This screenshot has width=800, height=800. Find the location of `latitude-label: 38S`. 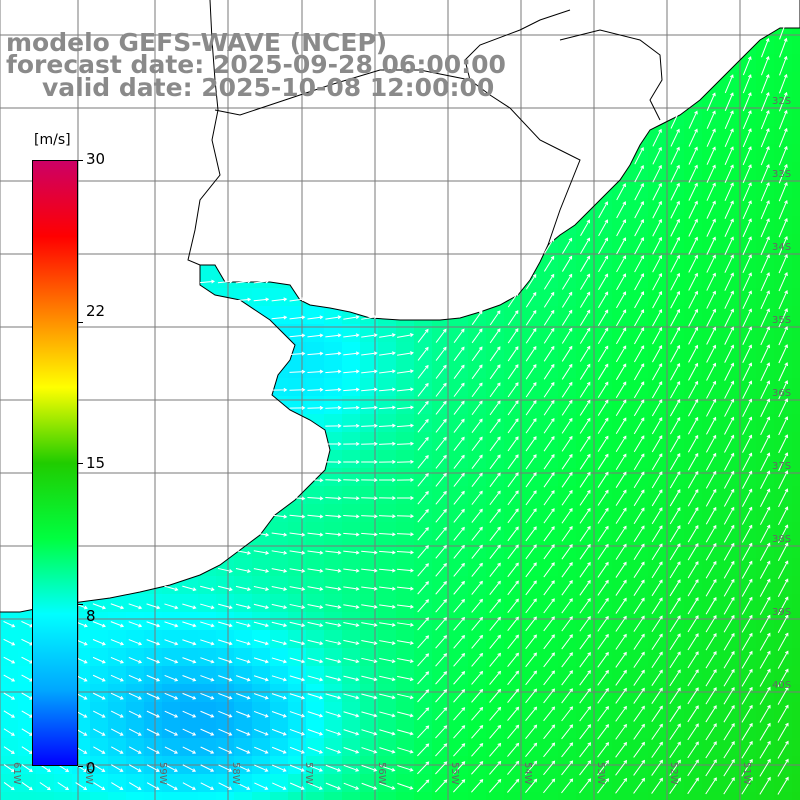

latitude-label: 38S is located at coordinates (781, 539).